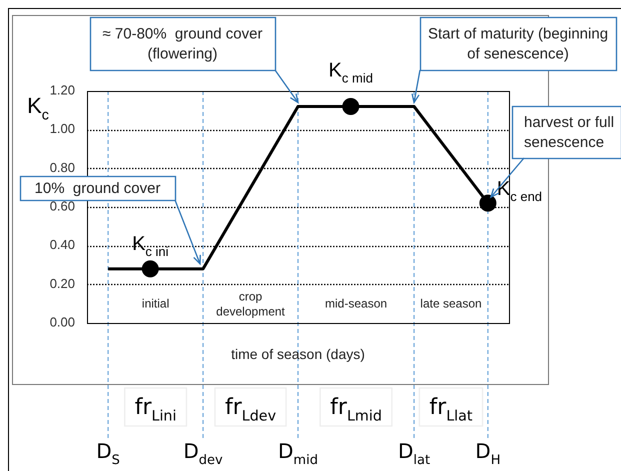 The image size is (621, 471). I want to click on annotation: 10% ground cover, so click(97, 188).